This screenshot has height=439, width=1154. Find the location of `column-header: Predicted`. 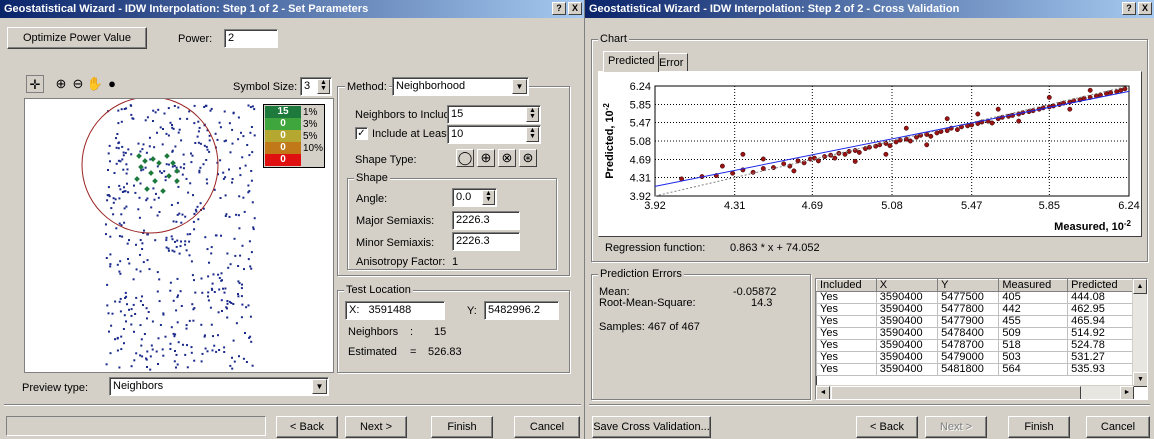

column-header: Predicted is located at coordinates (1100, 285).